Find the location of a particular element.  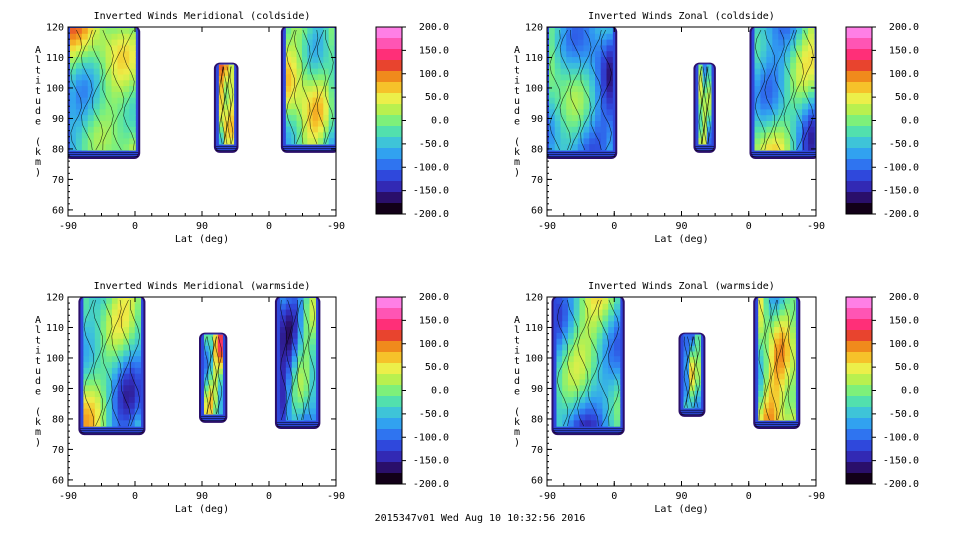

x-tick-label: -90 is located at coordinates (816, 496).